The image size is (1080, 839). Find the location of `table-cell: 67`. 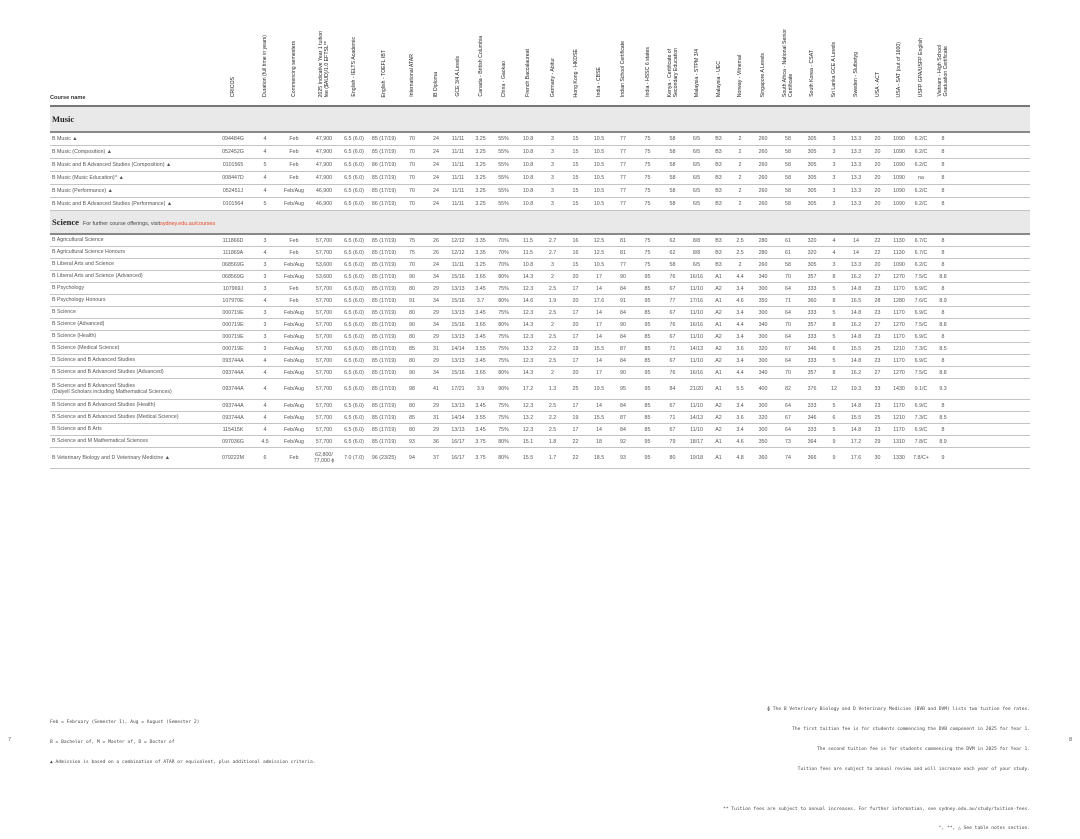

table-cell: 67 is located at coordinates (672, 312).